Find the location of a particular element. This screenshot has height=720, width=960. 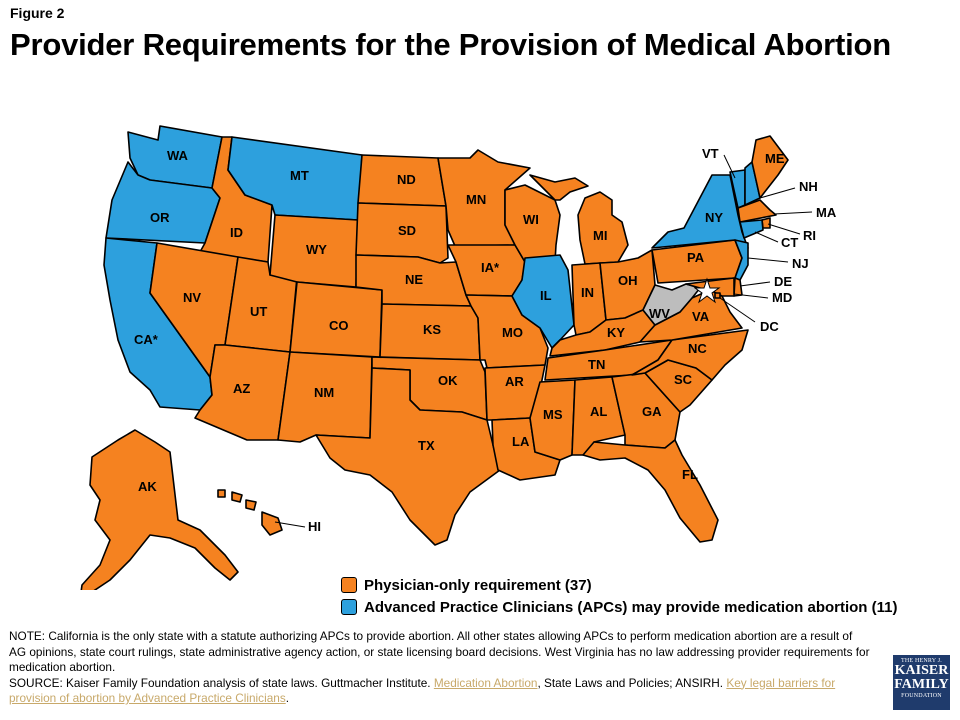

label-nv: NV is located at coordinates (192, 297).